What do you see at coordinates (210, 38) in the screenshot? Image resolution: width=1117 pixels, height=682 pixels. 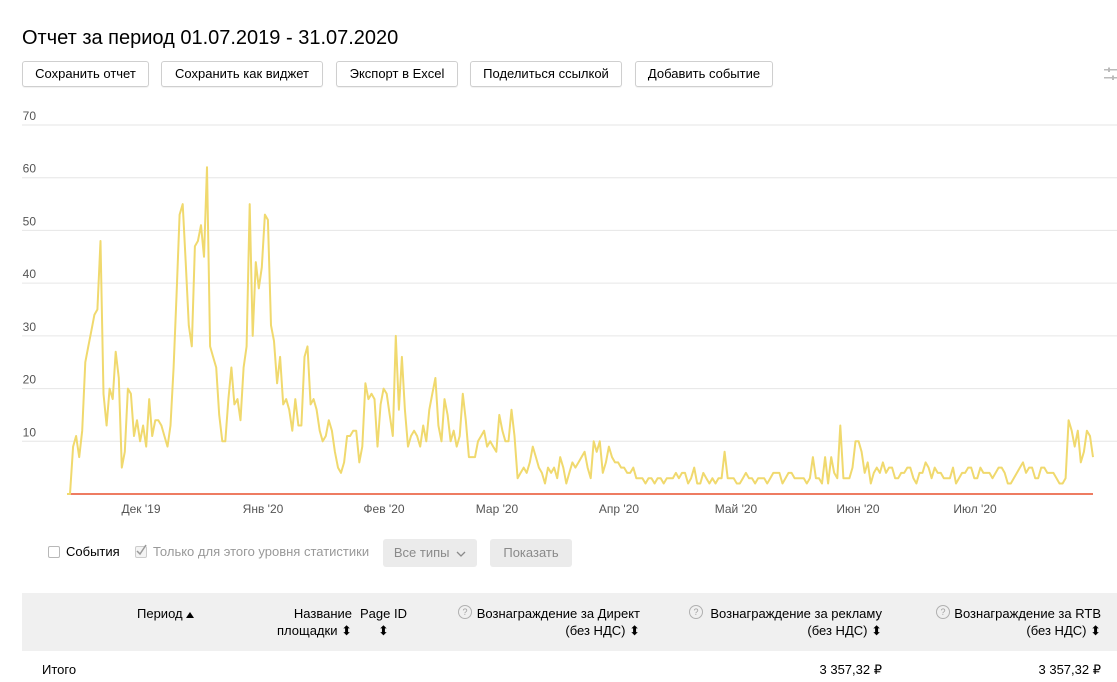 I see `page-title: Отчет за период 01.07.2019 - 31.07.2020` at bounding box center [210, 38].